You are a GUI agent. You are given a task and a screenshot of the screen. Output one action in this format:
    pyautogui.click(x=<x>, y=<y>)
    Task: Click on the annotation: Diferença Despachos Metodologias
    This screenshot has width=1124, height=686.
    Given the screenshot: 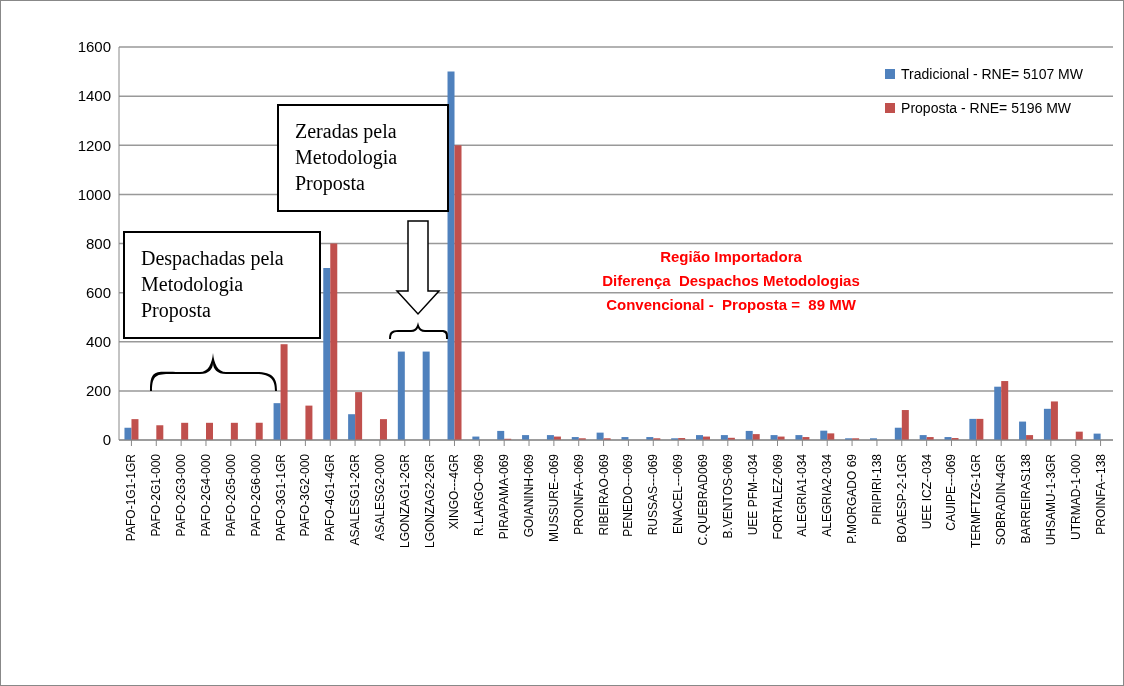 What is the action you would take?
    pyautogui.click(x=731, y=280)
    